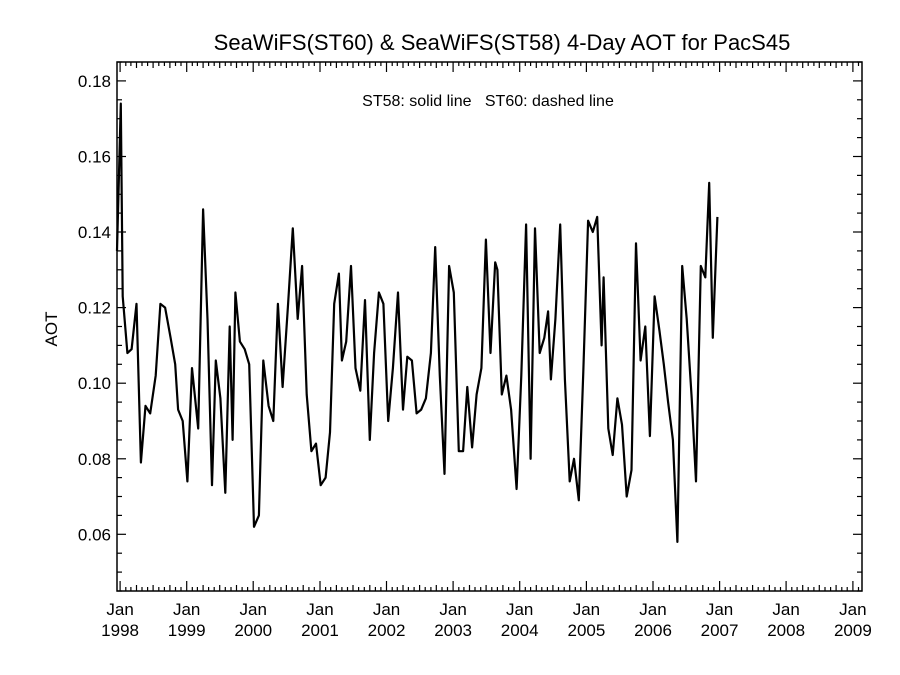 The width and height of the screenshot is (900, 675). Describe the element at coordinates (120, 630) in the screenshot. I see `x-tick-label-year: 1998` at that location.